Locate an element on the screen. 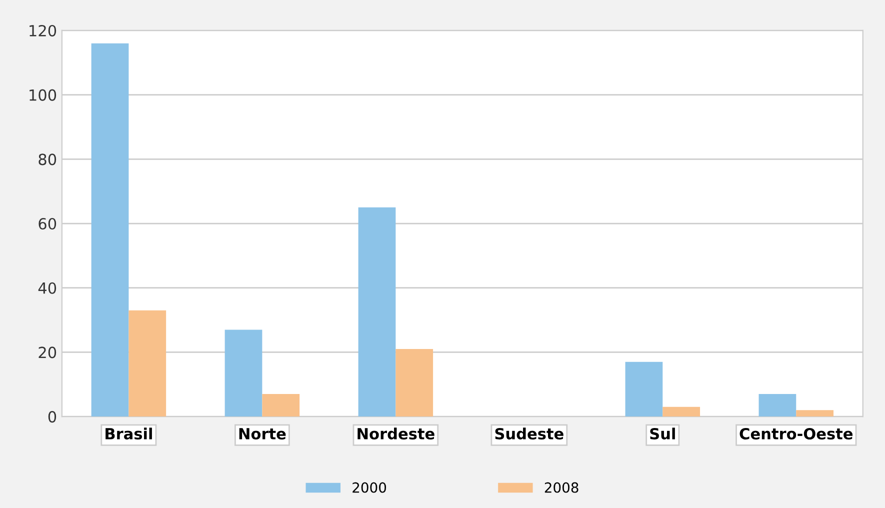 The width and height of the screenshot is (885, 508). y-tick-label: 60 is located at coordinates (47, 224).